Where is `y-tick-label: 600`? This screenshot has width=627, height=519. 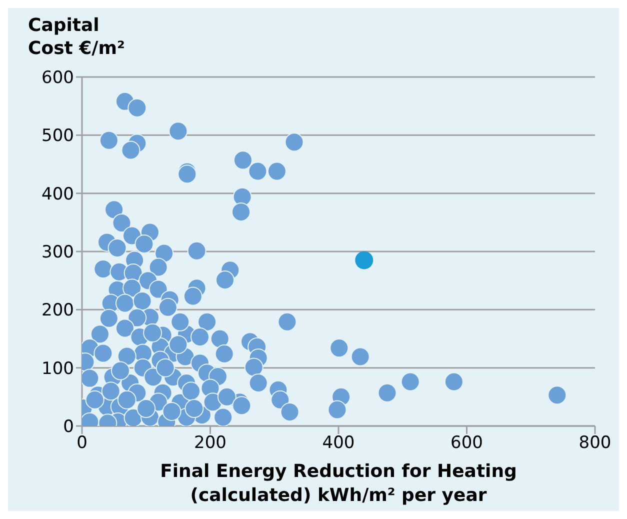
y-tick-label: 600 is located at coordinates (58, 78).